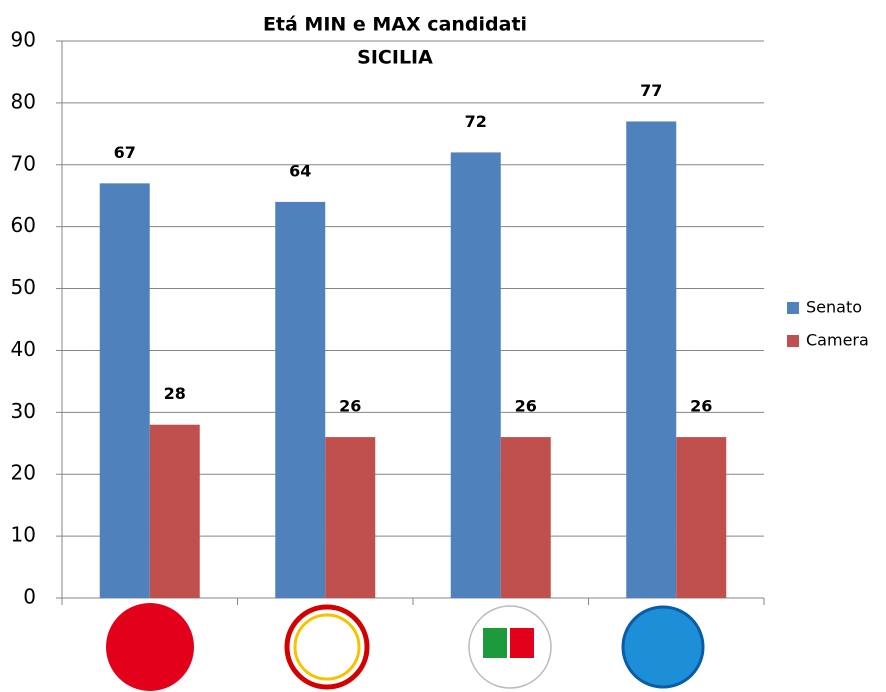 This screenshot has width=886, height=692. What do you see at coordinates (125, 152) in the screenshot?
I see `value-label: 67` at bounding box center [125, 152].